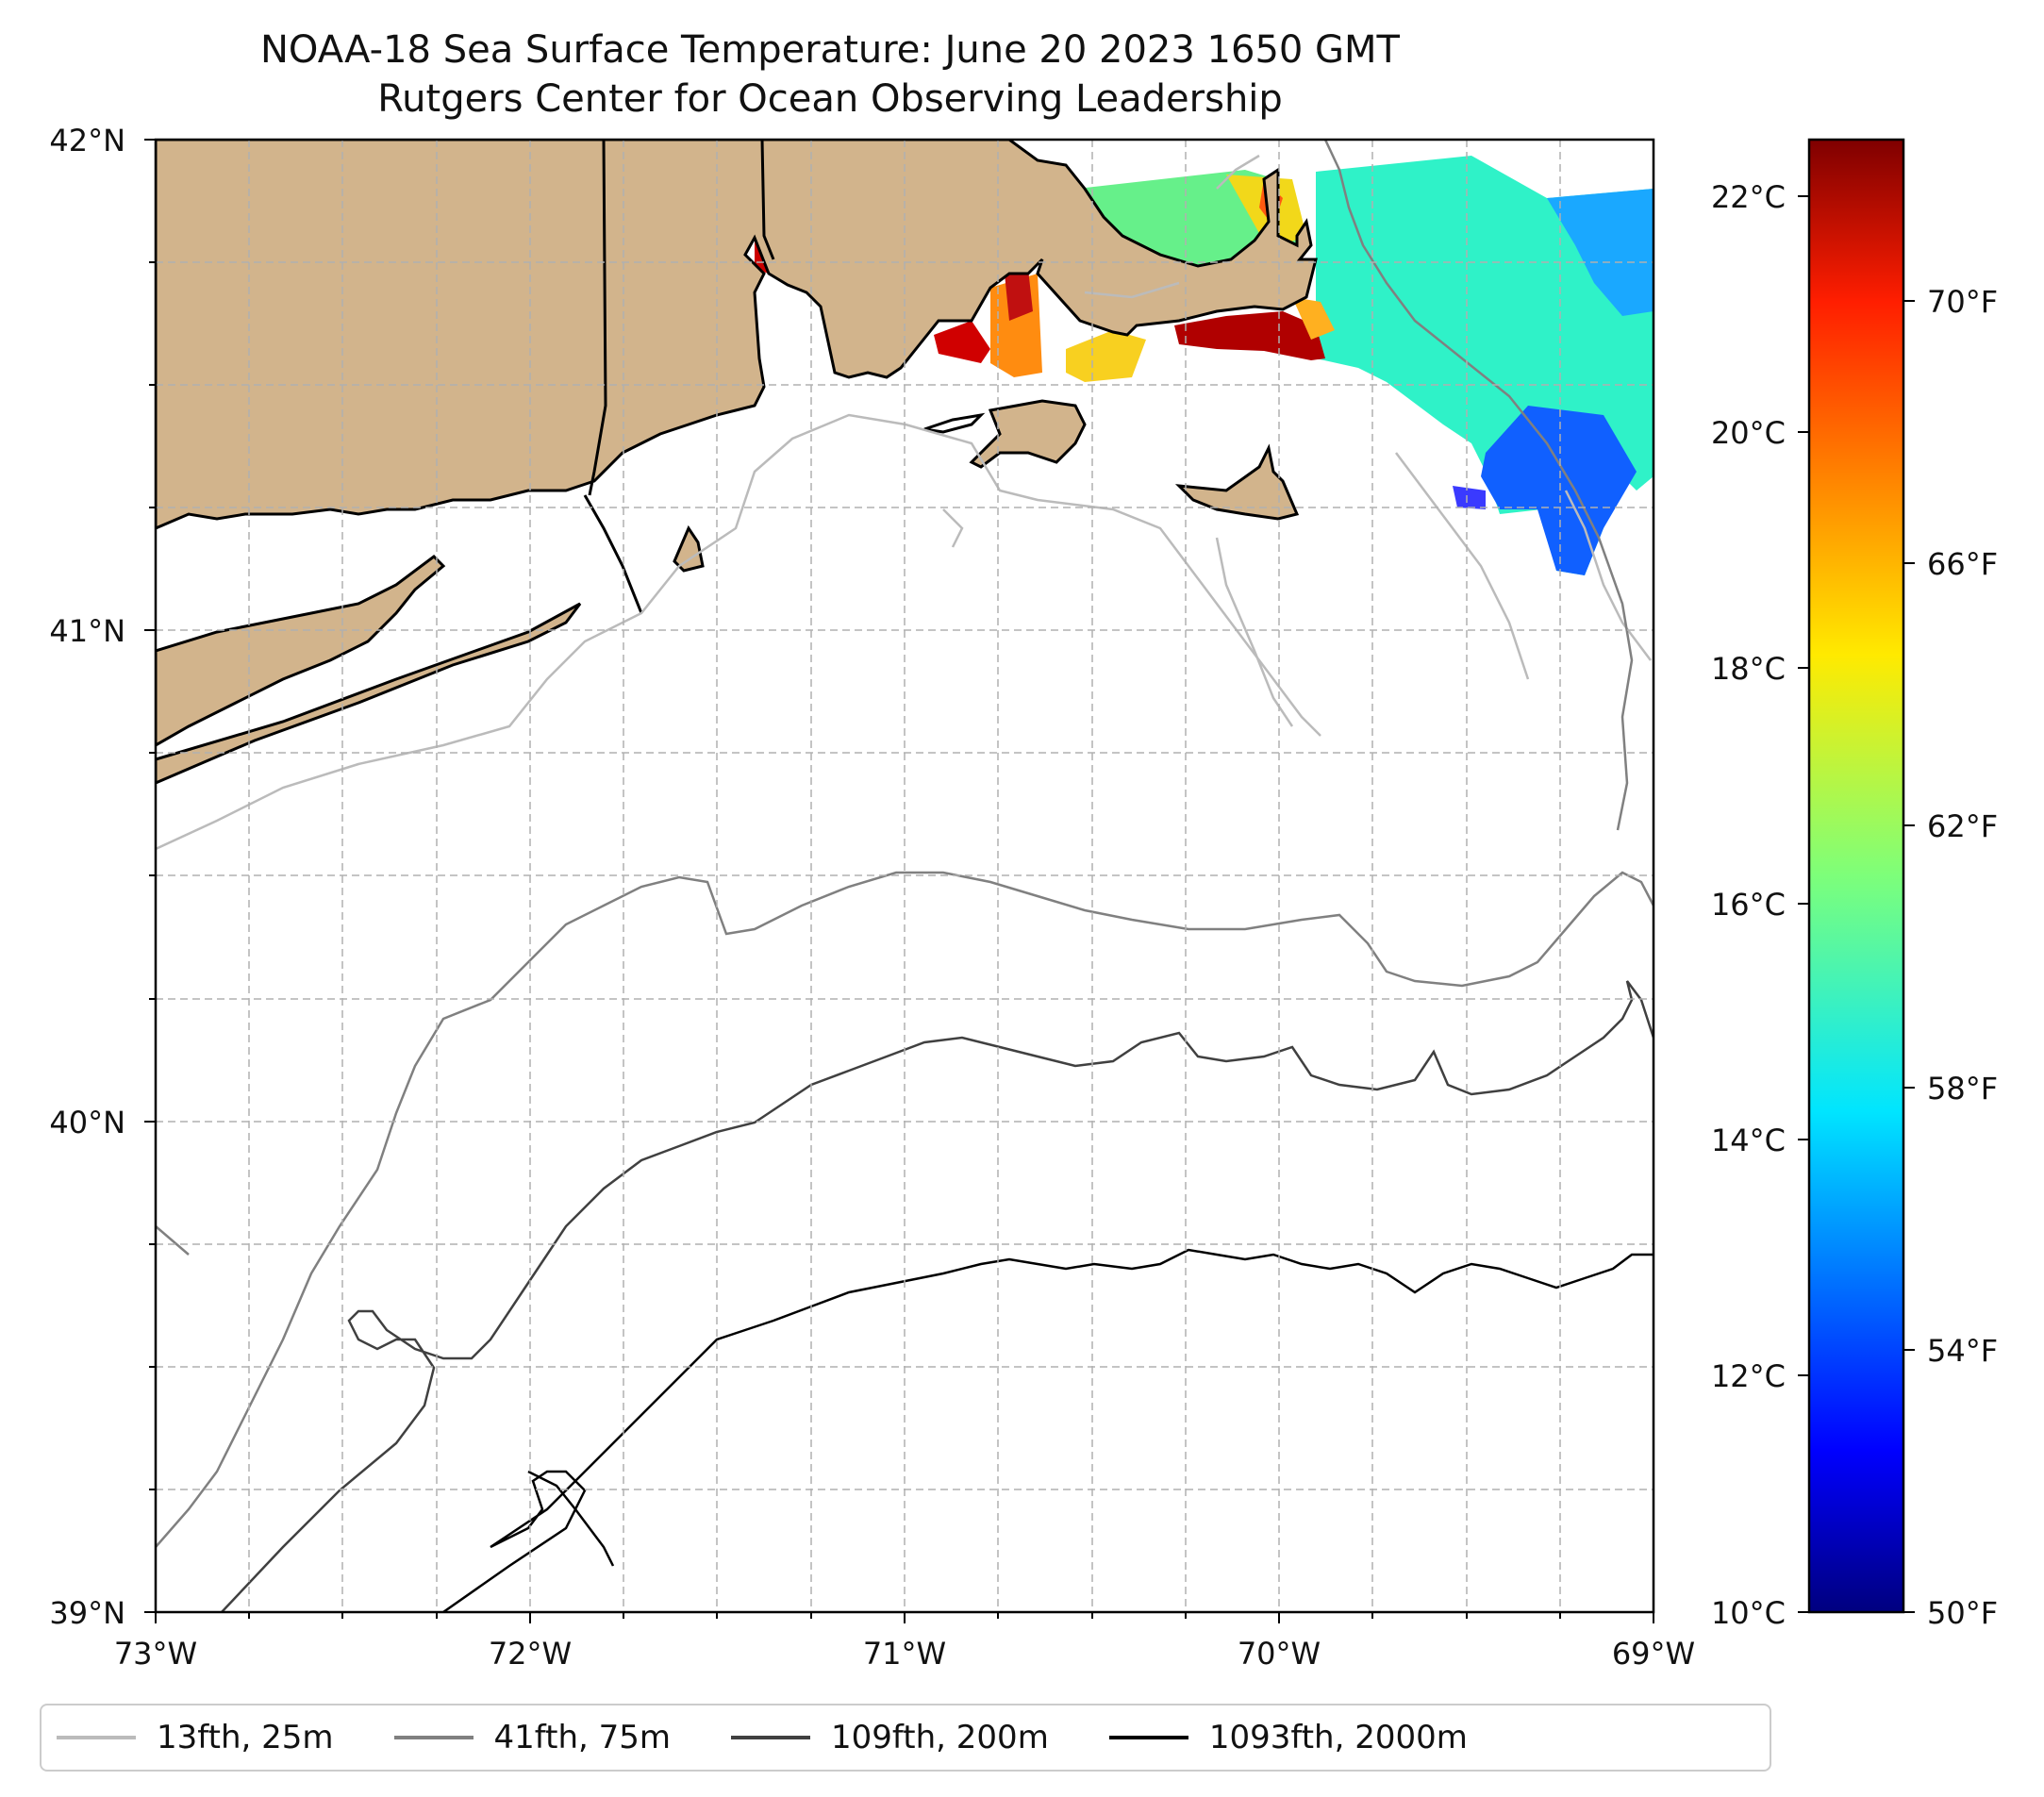 The image size is (2044, 1797). I want to click on lat-label-39: 39°N, so click(87, 1613).